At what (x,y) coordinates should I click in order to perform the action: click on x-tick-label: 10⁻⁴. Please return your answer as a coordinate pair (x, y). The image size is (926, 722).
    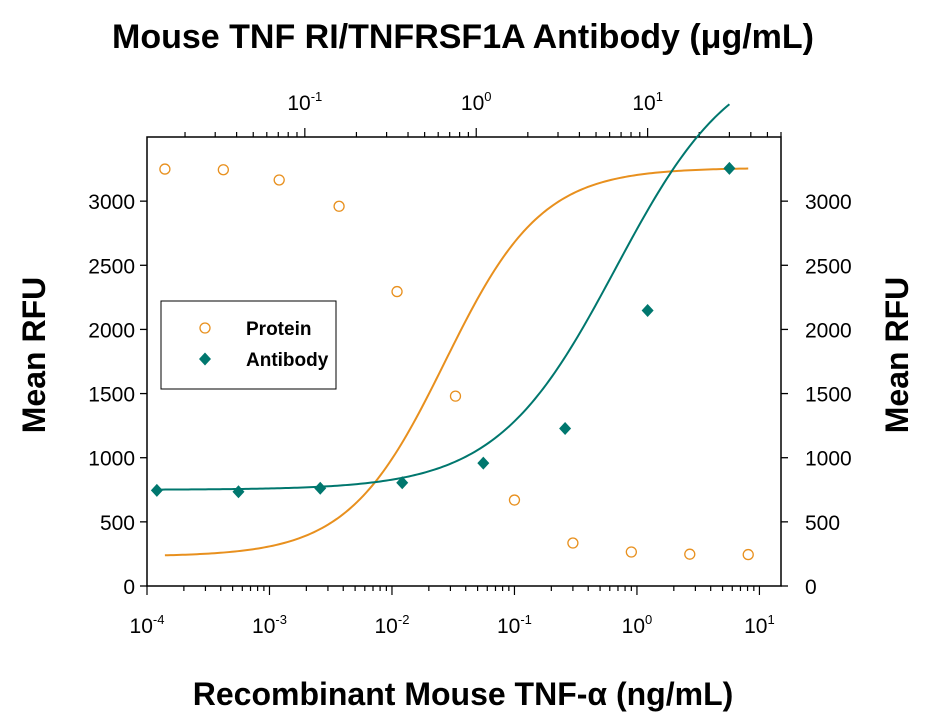
    Looking at the image, I should click on (147, 625).